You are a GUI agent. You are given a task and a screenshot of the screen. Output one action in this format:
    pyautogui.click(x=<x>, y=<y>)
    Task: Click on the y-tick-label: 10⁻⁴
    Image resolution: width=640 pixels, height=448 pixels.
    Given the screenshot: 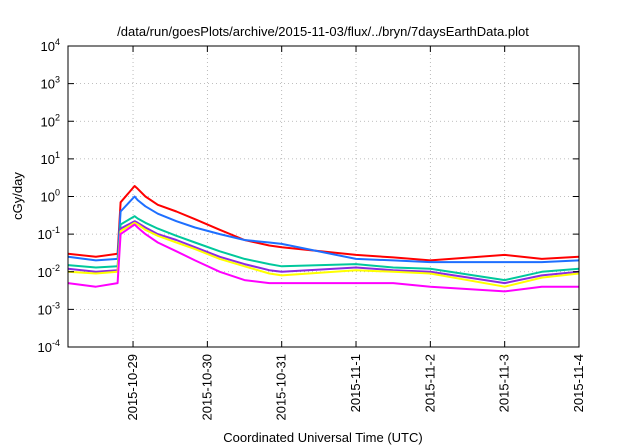 What is the action you would take?
    pyautogui.click(x=49, y=346)
    